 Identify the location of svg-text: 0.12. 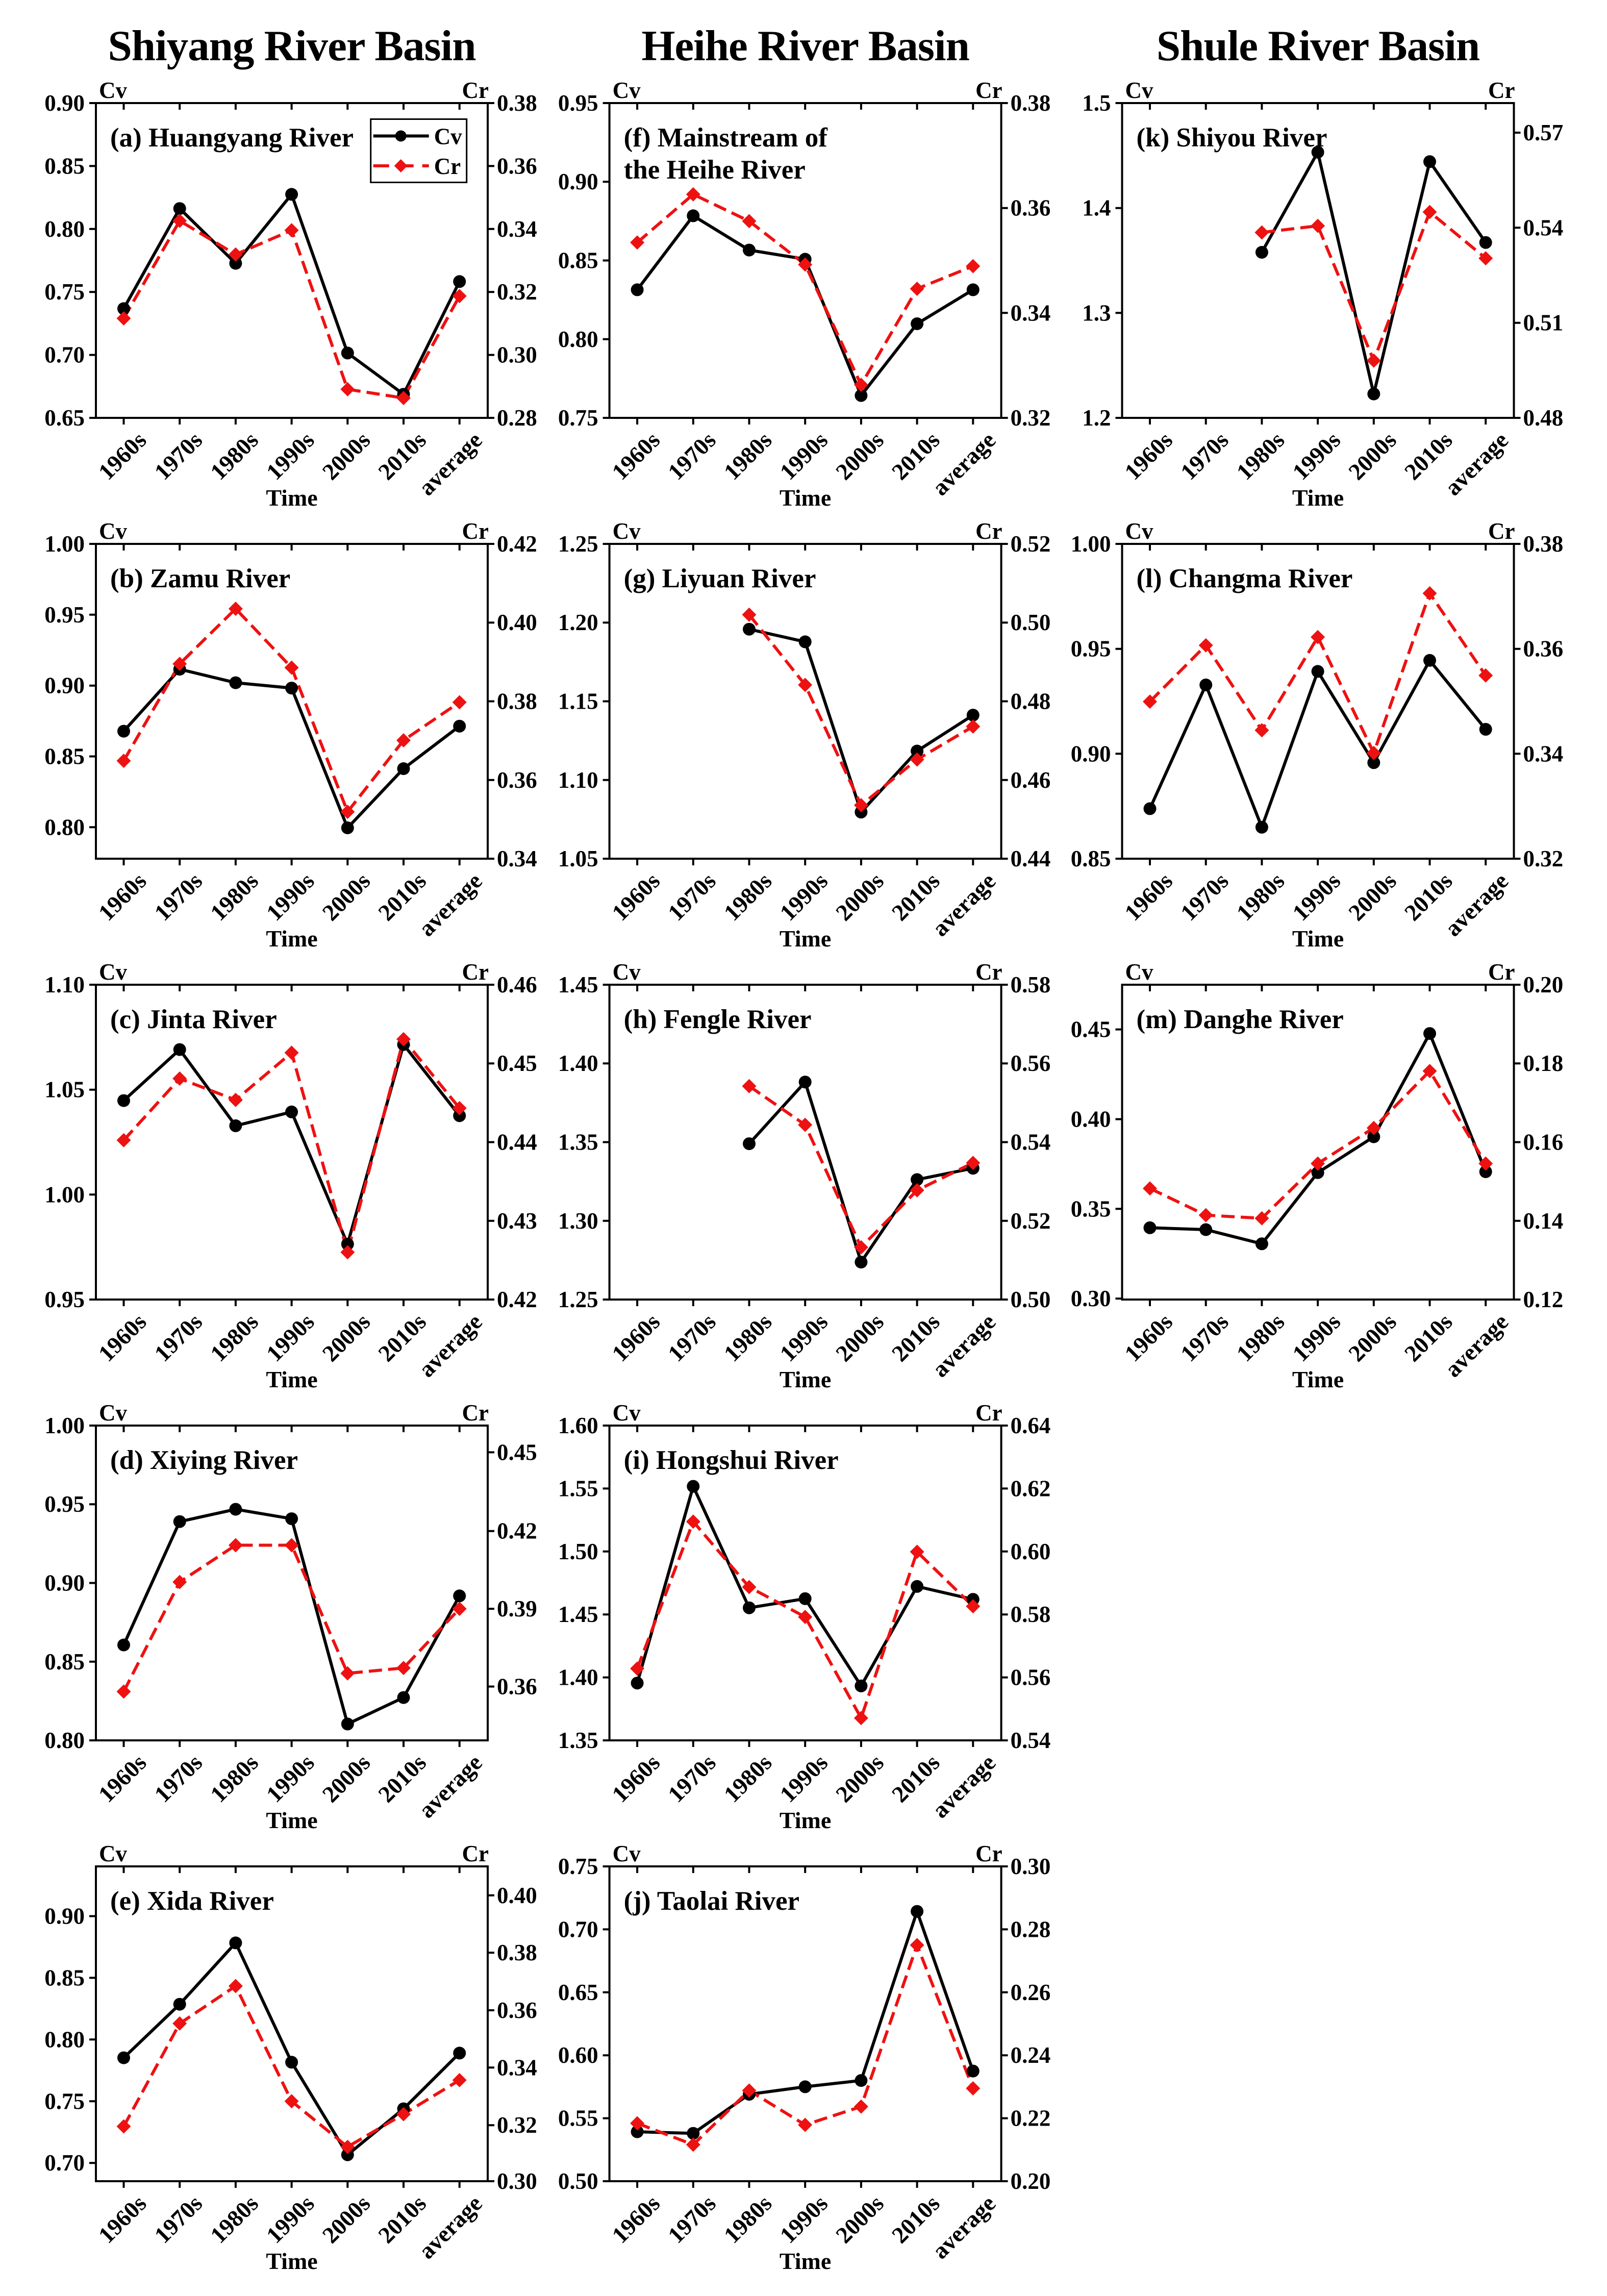
(1543, 1300).